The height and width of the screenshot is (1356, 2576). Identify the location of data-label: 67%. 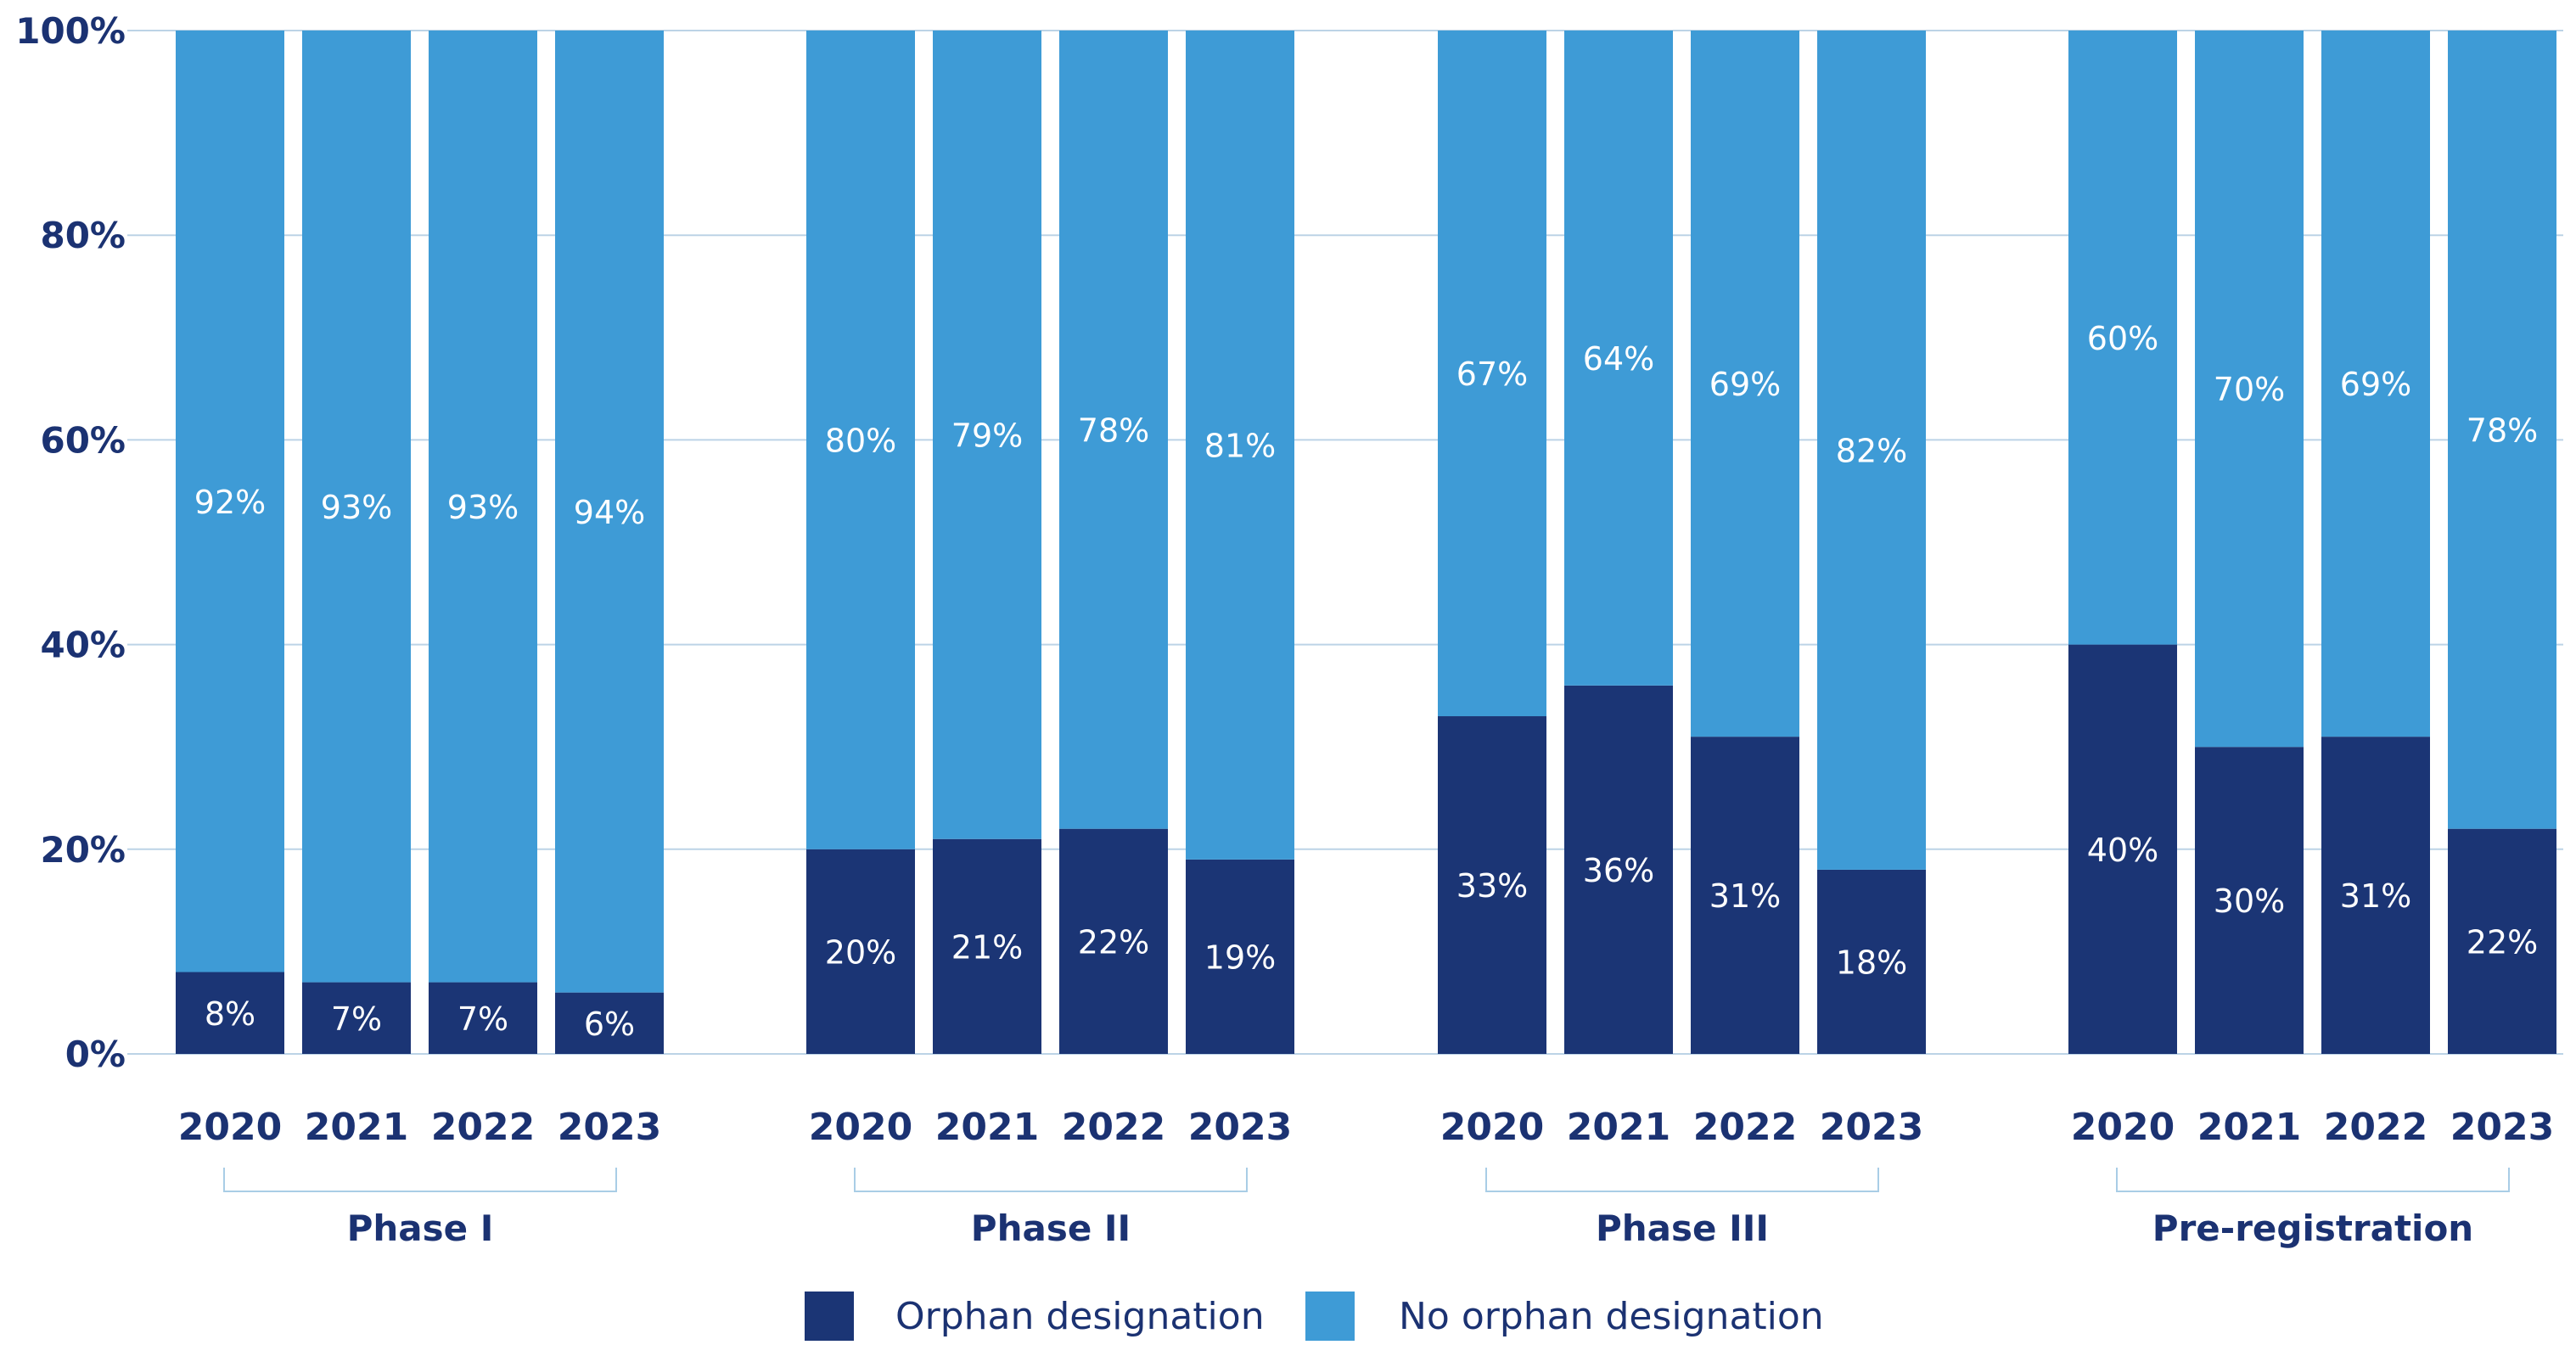
(1492, 374).